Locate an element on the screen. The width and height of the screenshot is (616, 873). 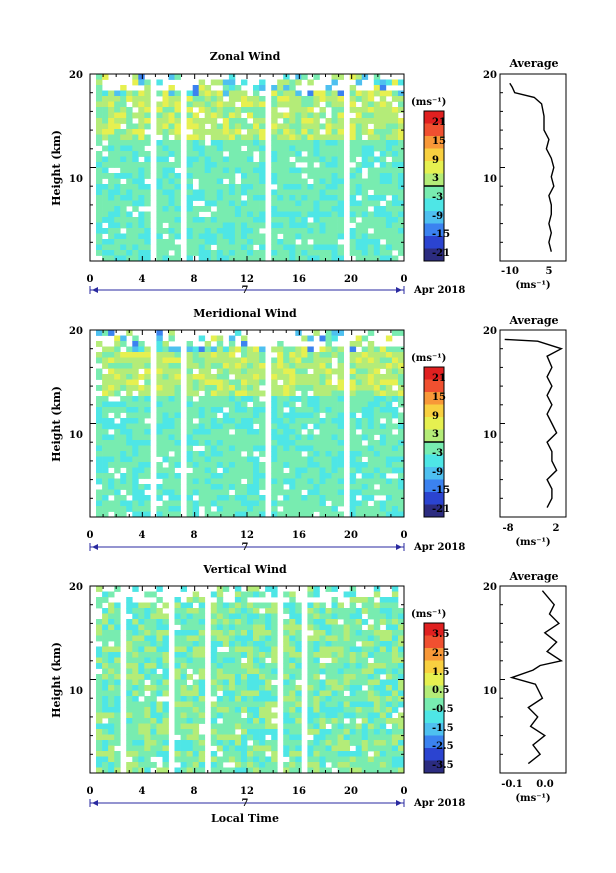
colorbar-tick: -2.5 is located at coordinates (443, 746).